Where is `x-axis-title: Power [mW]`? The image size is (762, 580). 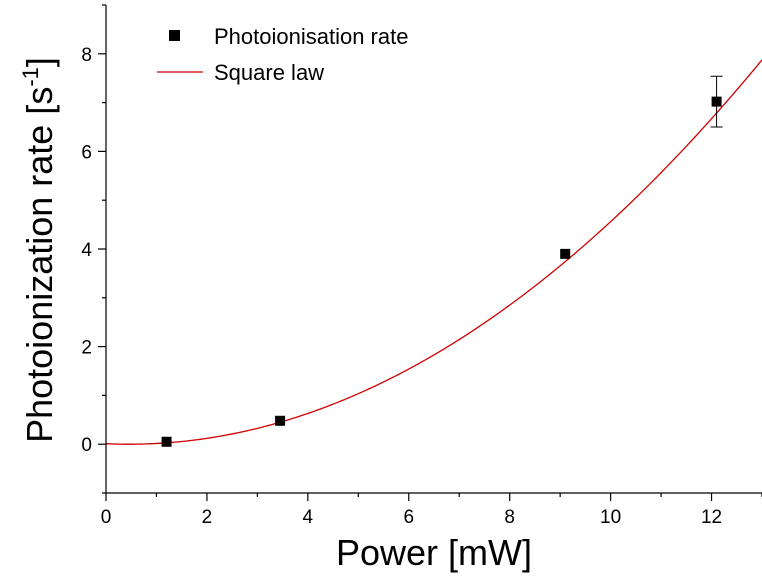 x-axis-title: Power [mW] is located at coordinates (434, 552).